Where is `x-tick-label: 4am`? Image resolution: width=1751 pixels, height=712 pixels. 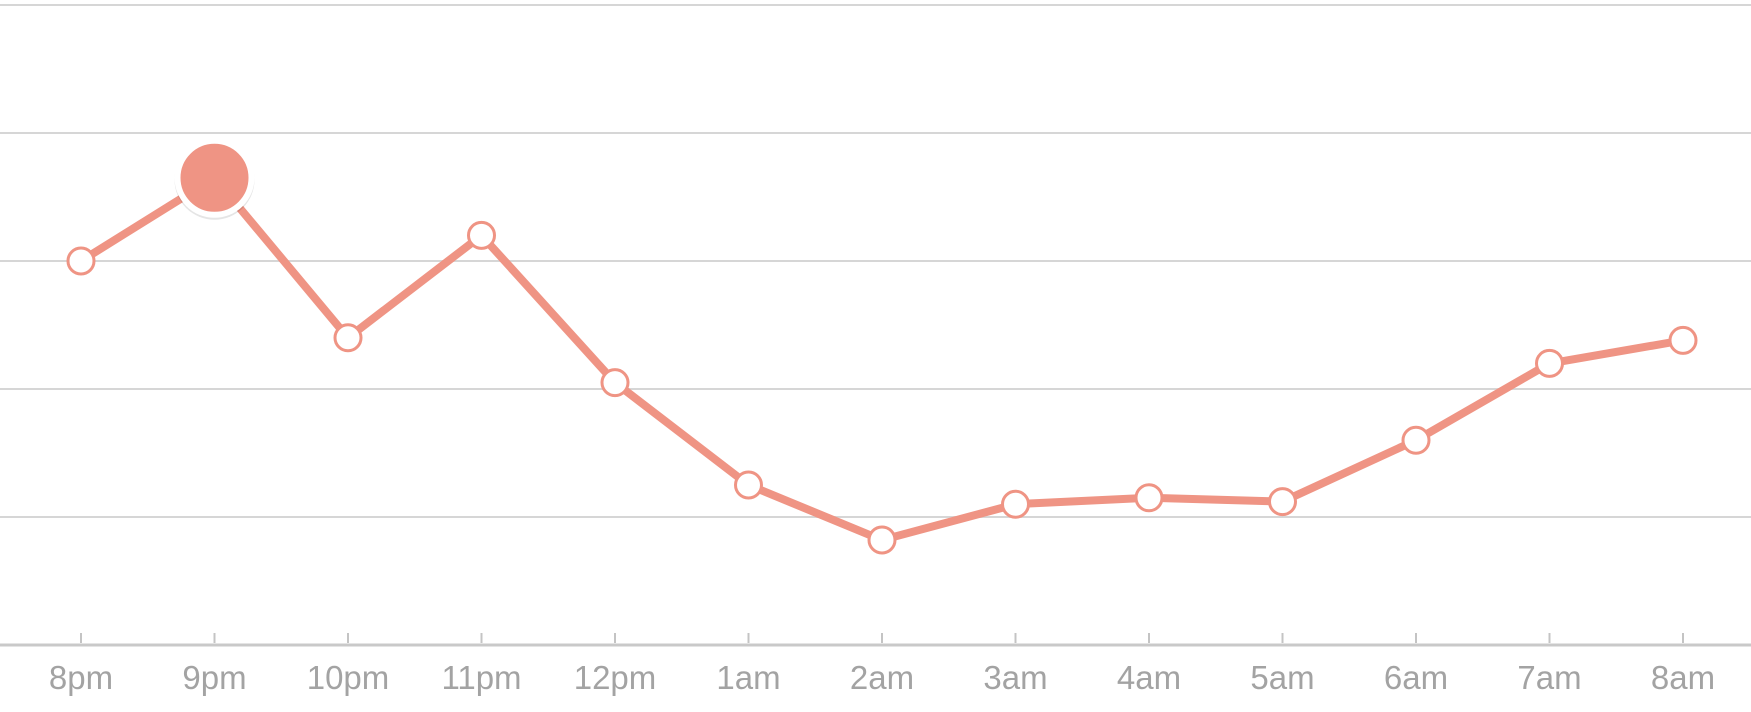 x-tick-label: 4am is located at coordinates (1149, 677).